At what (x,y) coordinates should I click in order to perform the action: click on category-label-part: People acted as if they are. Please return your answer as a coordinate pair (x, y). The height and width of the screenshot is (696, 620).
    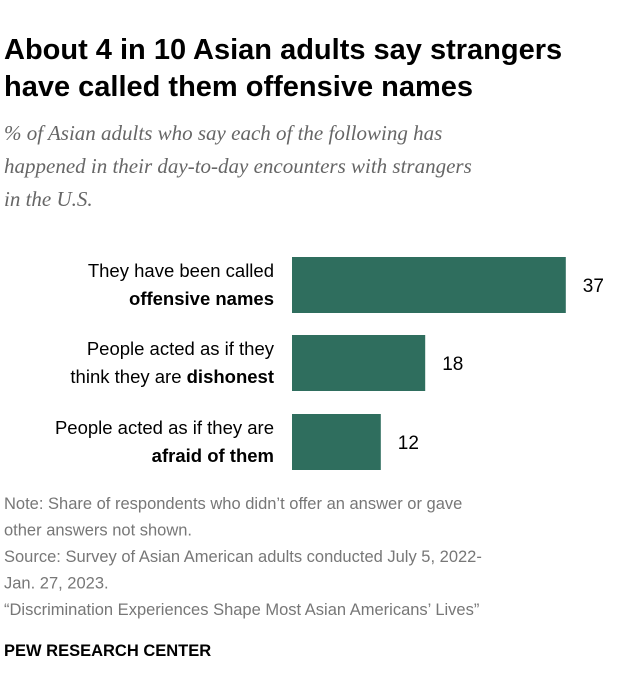
    Looking at the image, I should click on (164, 427).